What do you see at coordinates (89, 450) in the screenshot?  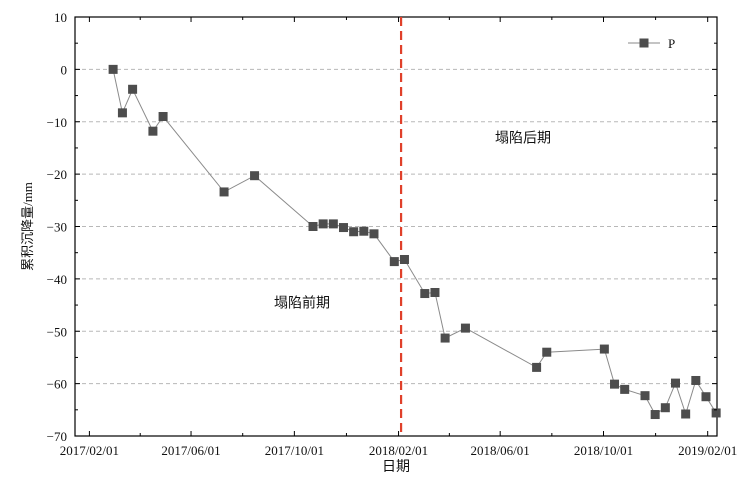 I see `x-tick-label: 2017/02/01` at bounding box center [89, 450].